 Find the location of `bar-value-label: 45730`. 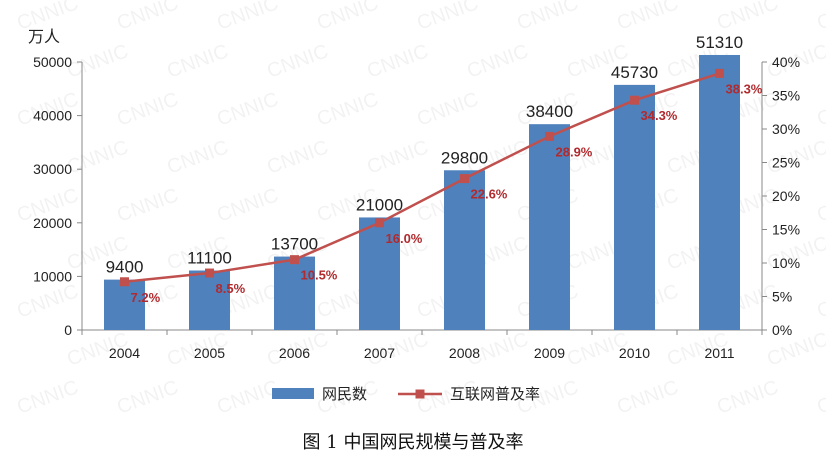

bar-value-label: 45730 is located at coordinates (634, 72).